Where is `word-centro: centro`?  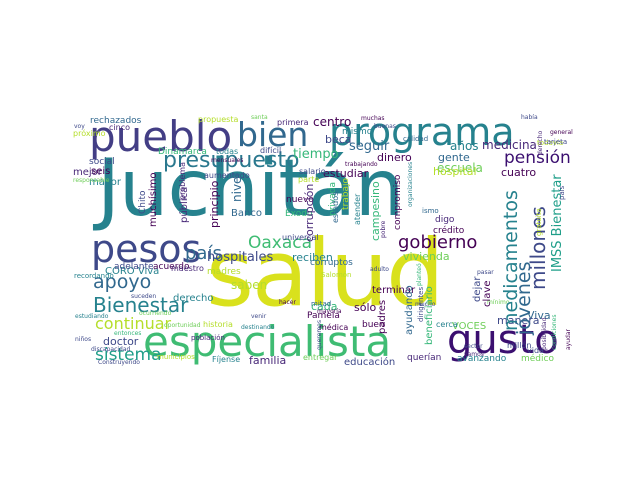 word-centro: centro is located at coordinates (332, 122).